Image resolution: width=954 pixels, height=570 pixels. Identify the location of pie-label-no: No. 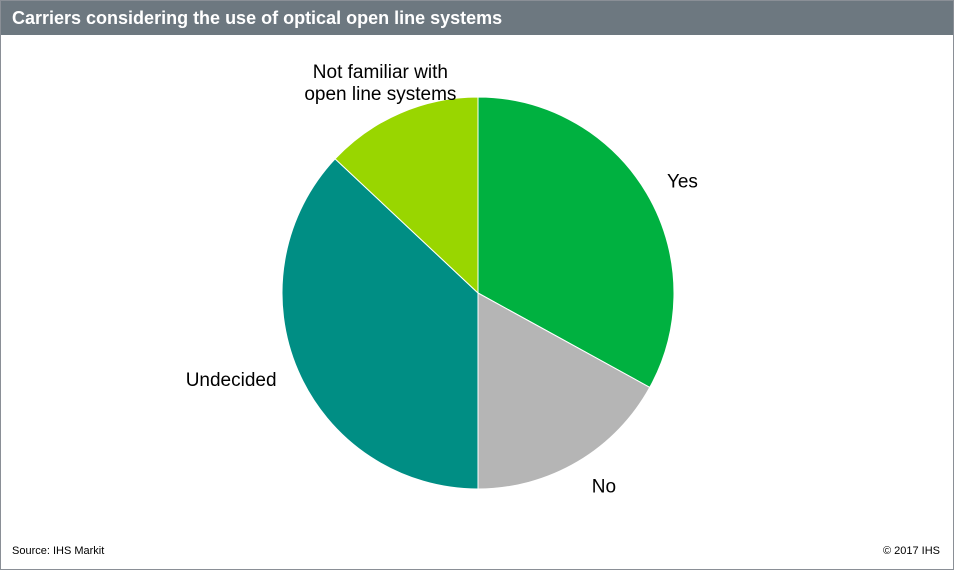
(604, 487).